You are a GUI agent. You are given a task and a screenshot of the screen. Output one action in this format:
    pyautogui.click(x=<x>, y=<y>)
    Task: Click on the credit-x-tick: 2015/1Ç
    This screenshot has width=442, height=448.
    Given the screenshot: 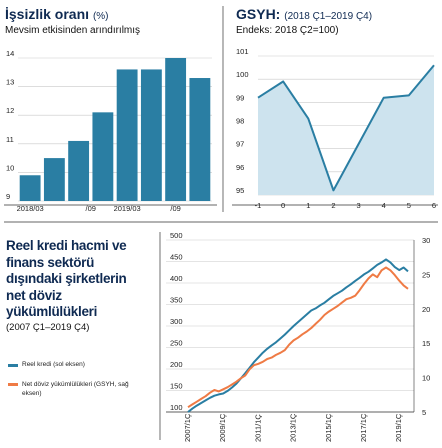 What is the action you would take?
    pyautogui.click(x=328, y=427)
    